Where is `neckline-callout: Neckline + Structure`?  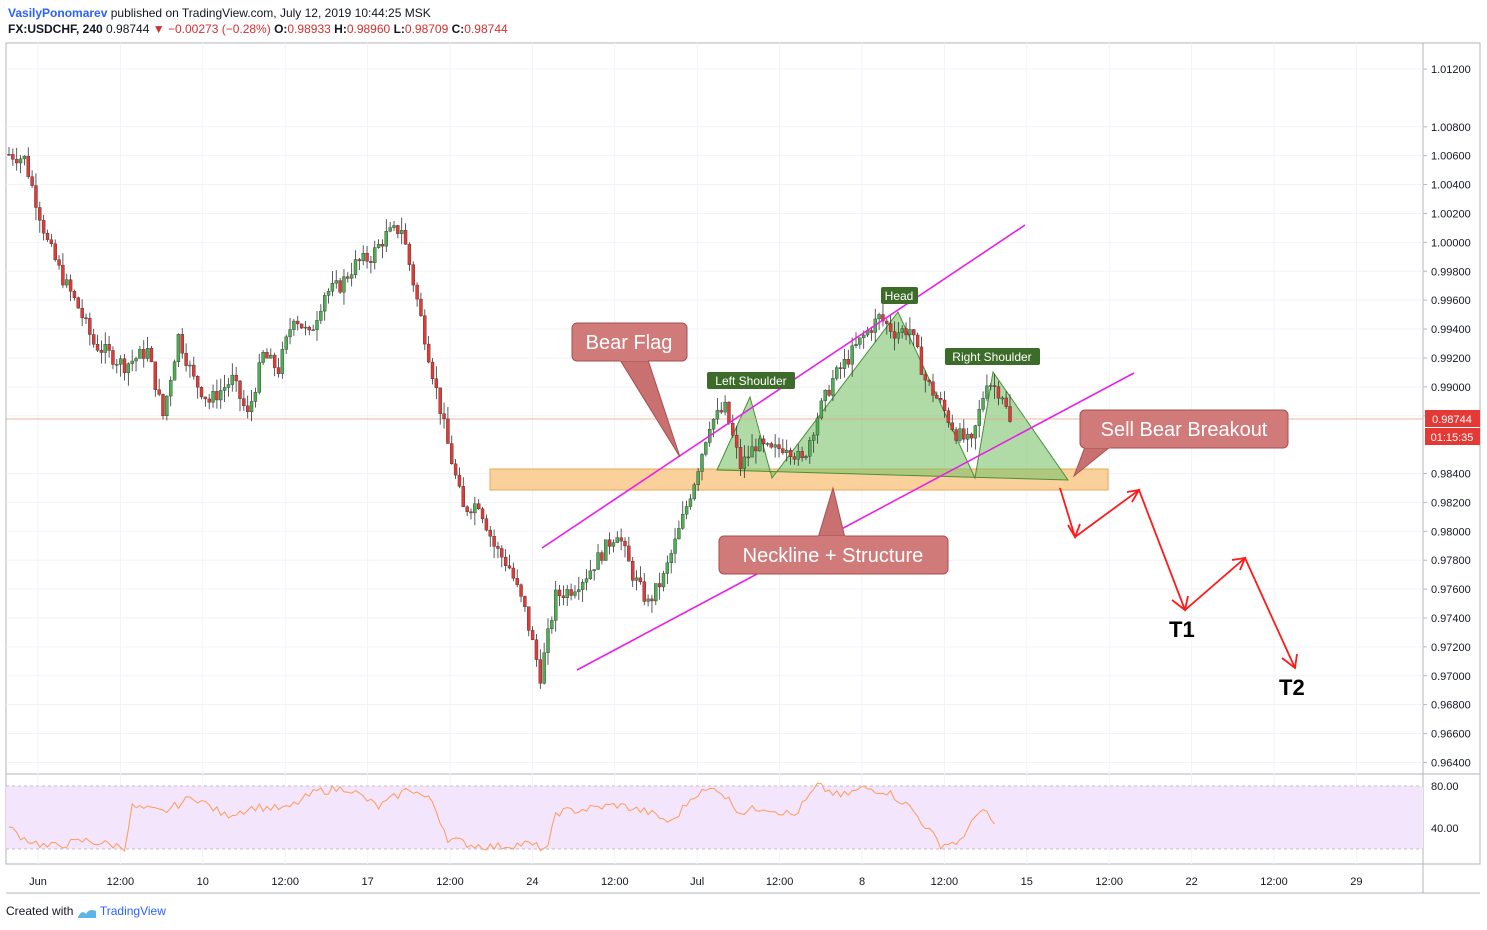 neckline-callout: Neckline + Structure is located at coordinates (833, 530).